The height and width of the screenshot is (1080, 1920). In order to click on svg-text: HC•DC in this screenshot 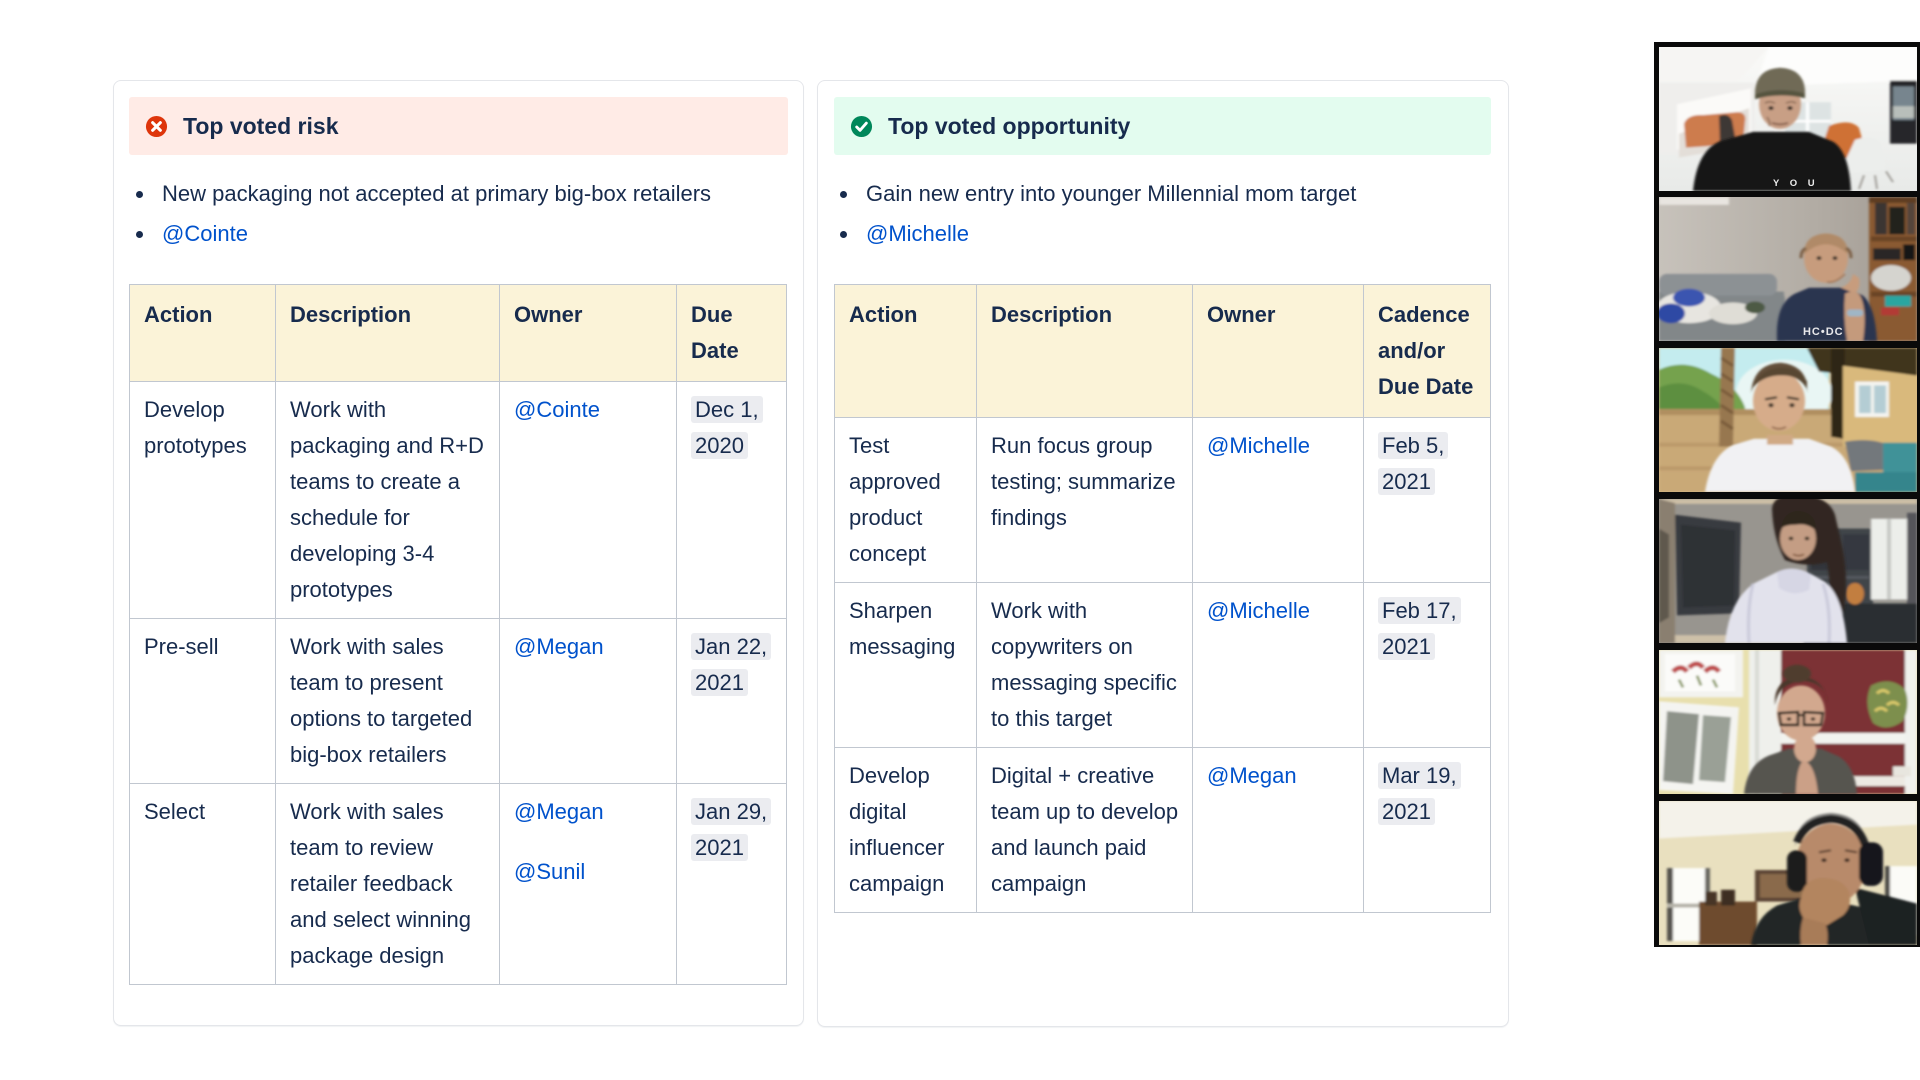, I will do `click(1823, 332)`.